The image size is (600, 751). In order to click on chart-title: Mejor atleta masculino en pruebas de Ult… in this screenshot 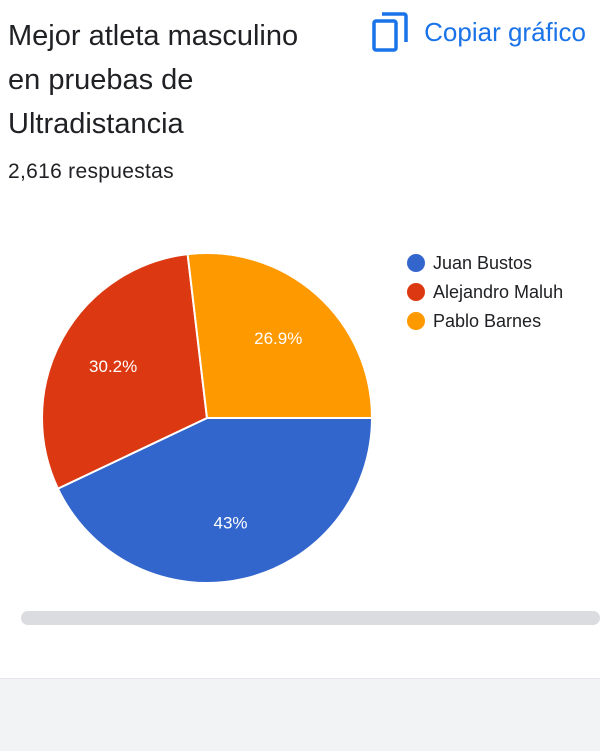, I will do `click(153, 80)`.